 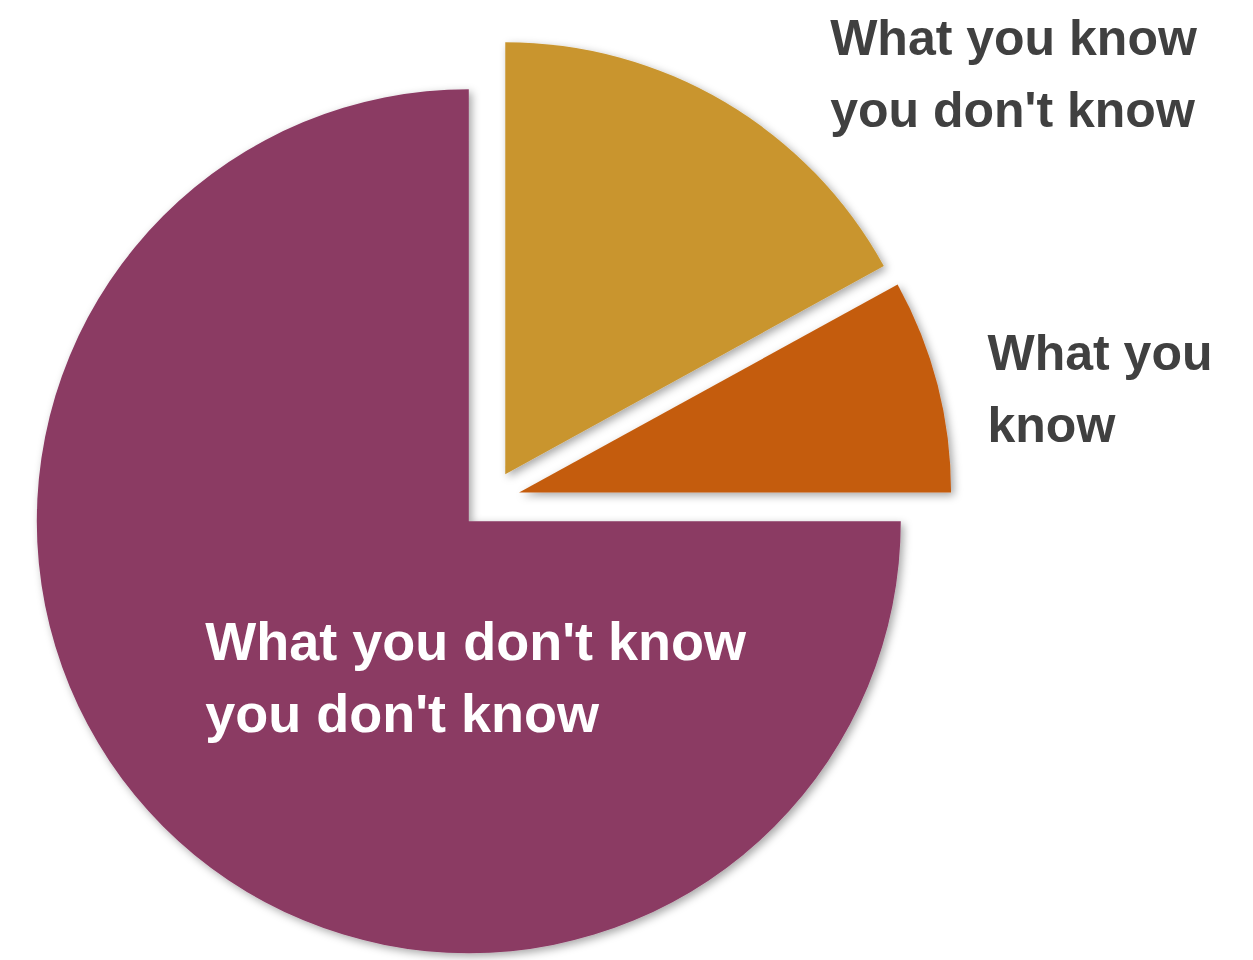 I want to click on slice-label: What you know you don't know, so click(x=1013, y=74).